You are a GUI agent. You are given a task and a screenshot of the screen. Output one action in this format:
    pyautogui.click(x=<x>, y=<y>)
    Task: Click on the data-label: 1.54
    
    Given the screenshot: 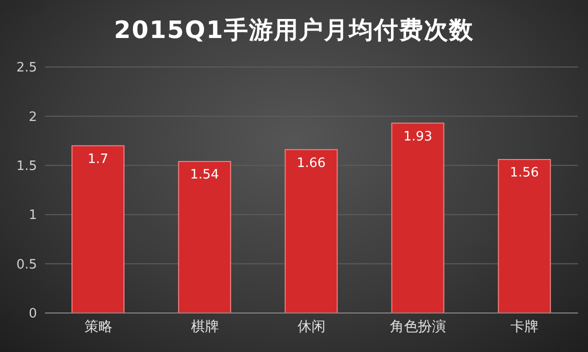 What is the action you would take?
    pyautogui.click(x=205, y=175)
    